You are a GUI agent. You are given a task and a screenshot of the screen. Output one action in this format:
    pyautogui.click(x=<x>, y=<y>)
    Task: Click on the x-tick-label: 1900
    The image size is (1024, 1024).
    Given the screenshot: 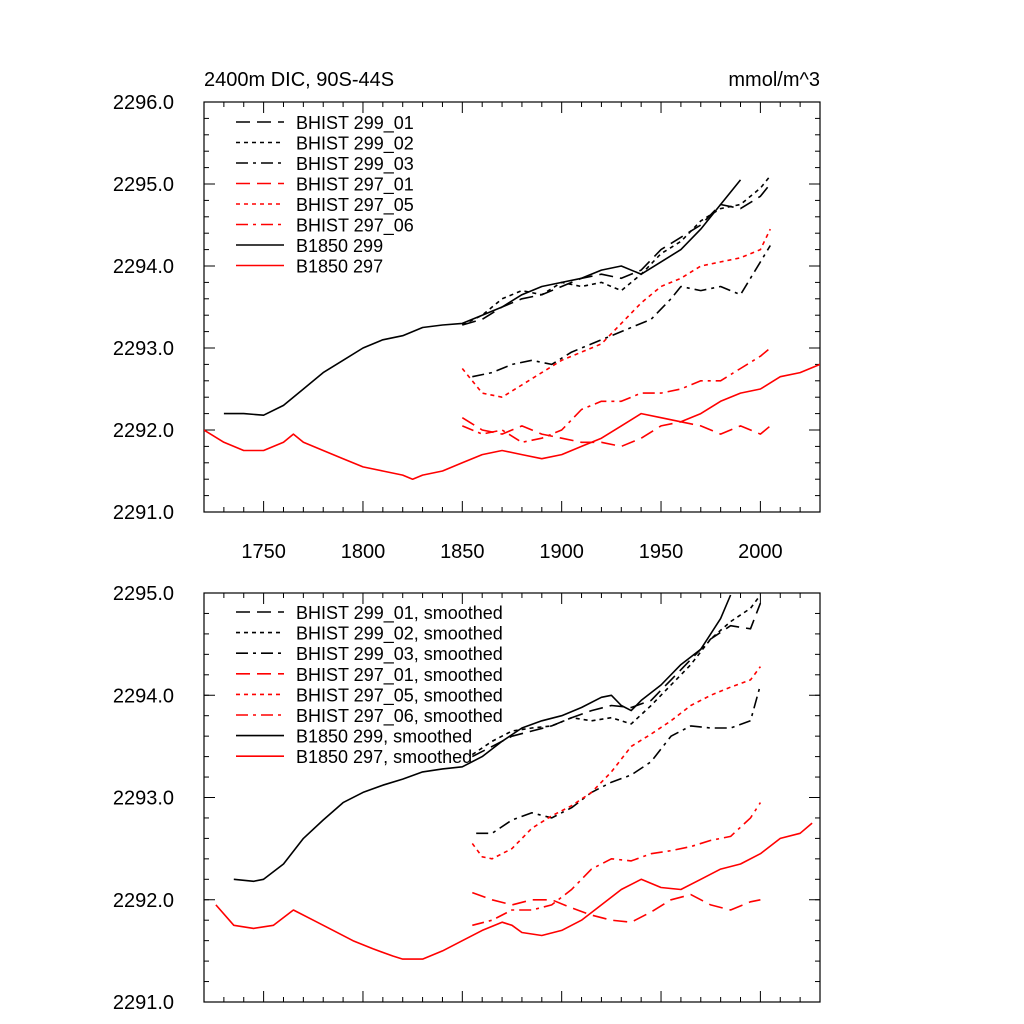 What is the action you would take?
    pyautogui.click(x=561, y=552)
    